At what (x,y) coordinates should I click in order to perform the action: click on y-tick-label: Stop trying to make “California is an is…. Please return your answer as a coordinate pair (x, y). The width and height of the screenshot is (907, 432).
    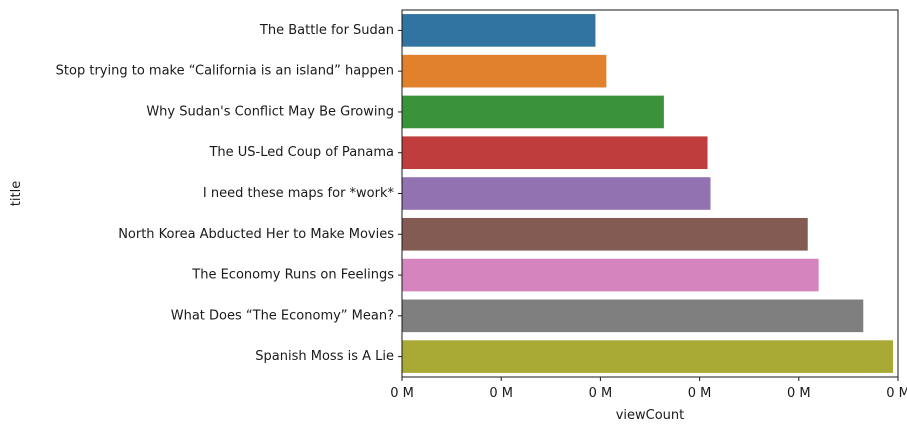
    Looking at the image, I should click on (225, 71).